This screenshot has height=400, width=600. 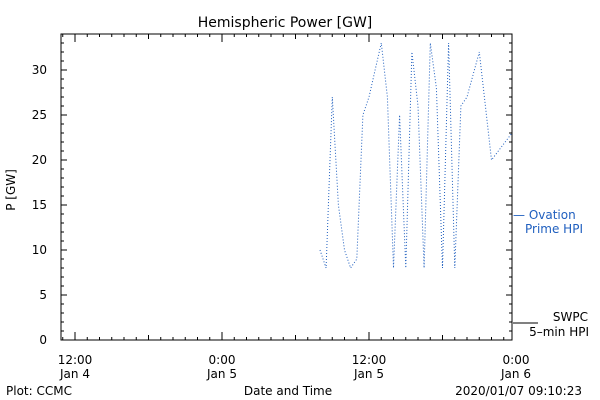 I want to click on y-tick-label: 0, so click(x=43, y=340).